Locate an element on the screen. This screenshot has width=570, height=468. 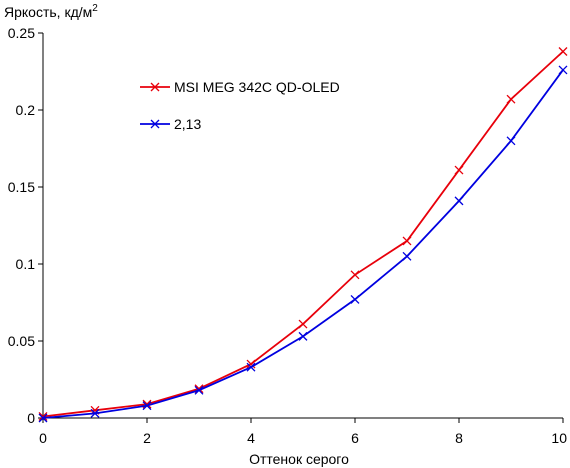
y-tick-label: 0.05 is located at coordinates (21, 341).